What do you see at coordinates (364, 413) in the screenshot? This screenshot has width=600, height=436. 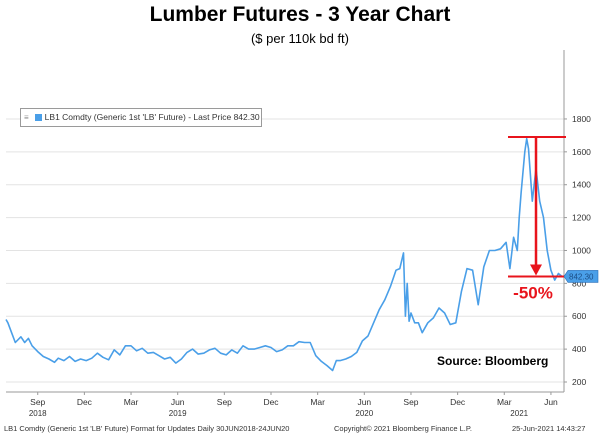 I see `year-label-2020: 2020` at bounding box center [364, 413].